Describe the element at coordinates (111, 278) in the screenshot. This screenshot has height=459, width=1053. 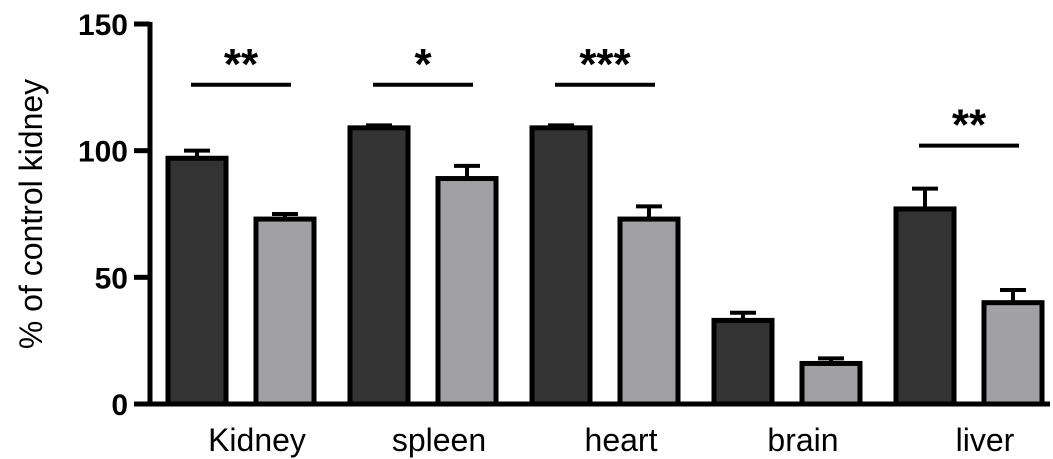
I see `y-tick-label: 50` at that location.